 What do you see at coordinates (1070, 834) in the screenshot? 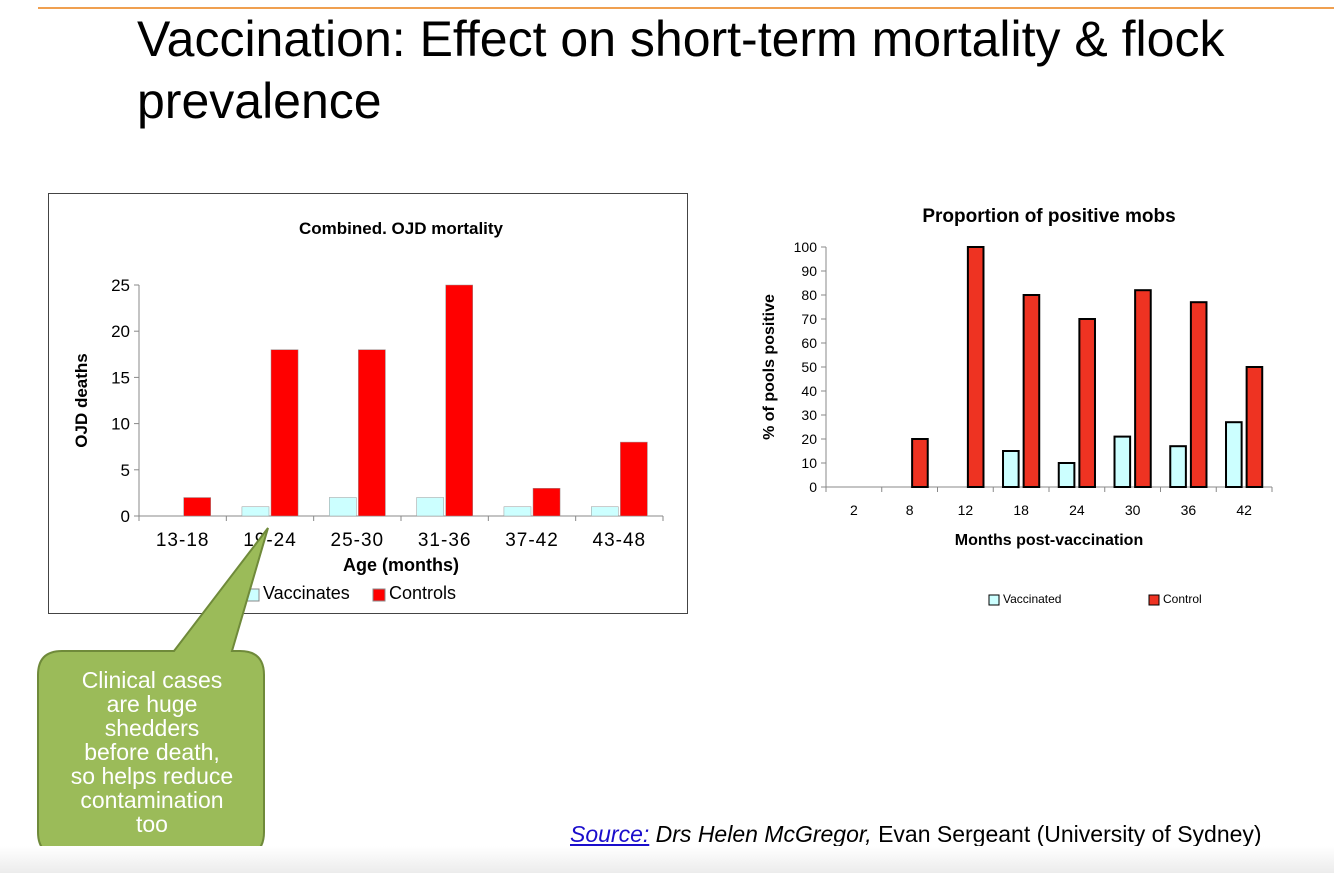
I see `source-rest: Evan Sergeant (University of Sydney)` at bounding box center [1070, 834].